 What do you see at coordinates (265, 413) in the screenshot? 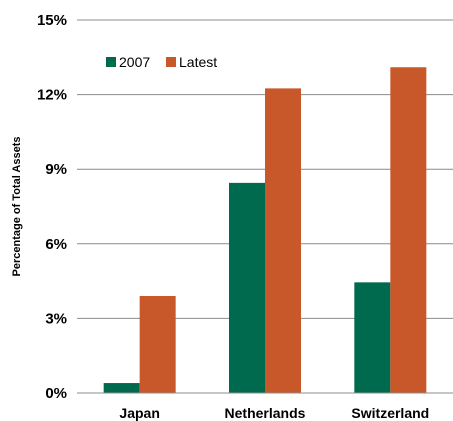
I see `category-label: Netherlands` at bounding box center [265, 413].